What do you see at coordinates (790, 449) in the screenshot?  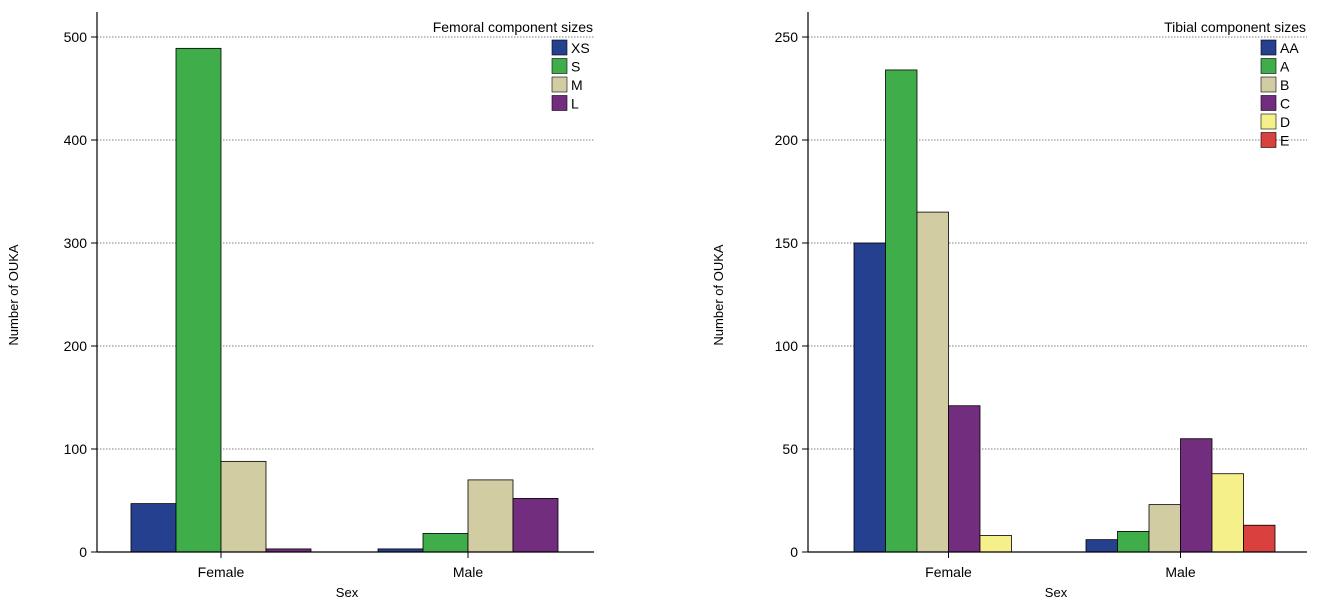 I see `y-tick-label: 50` at bounding box center [790, 449].